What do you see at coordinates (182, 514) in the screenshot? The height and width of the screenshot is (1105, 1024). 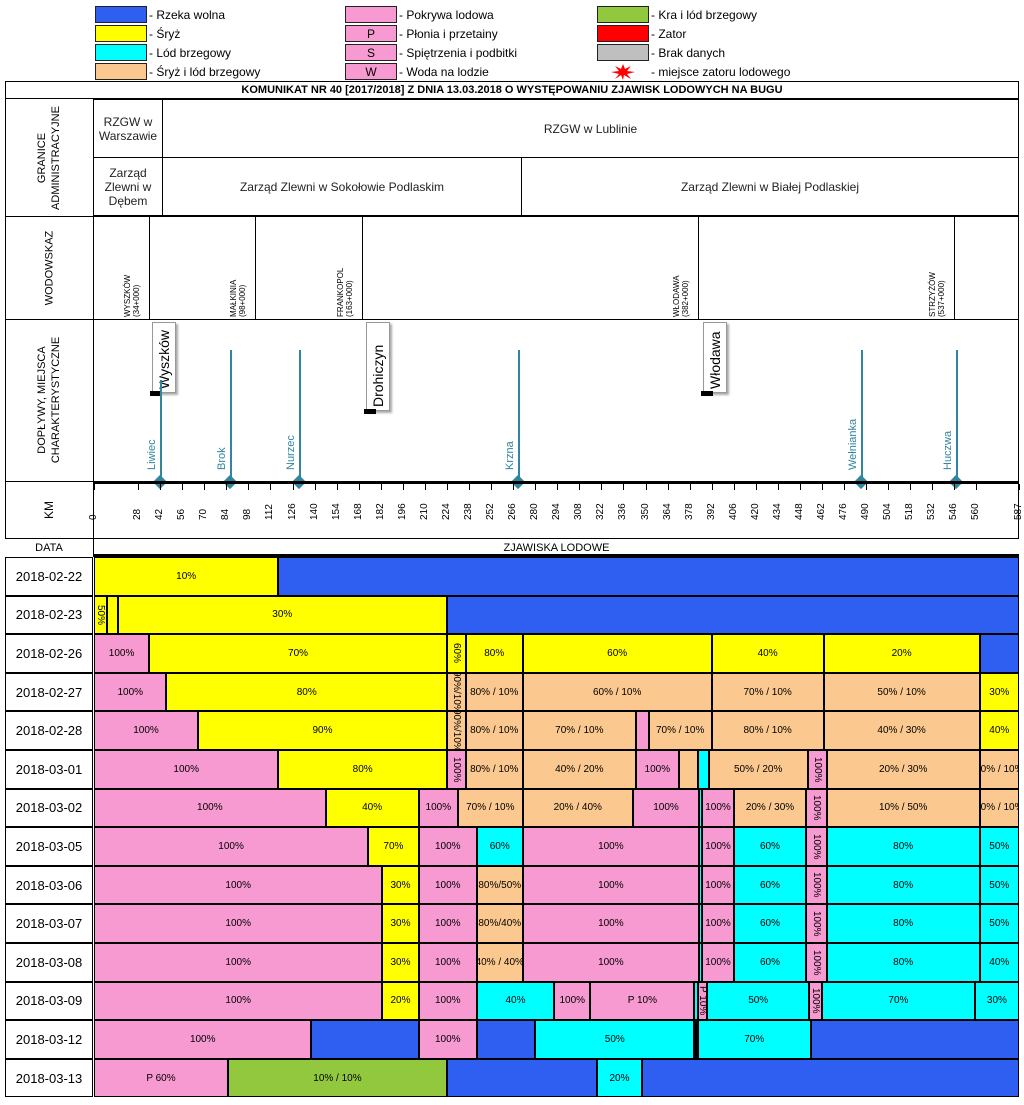 I see `km-tick-label: 56` at bounding box center [182, 514].